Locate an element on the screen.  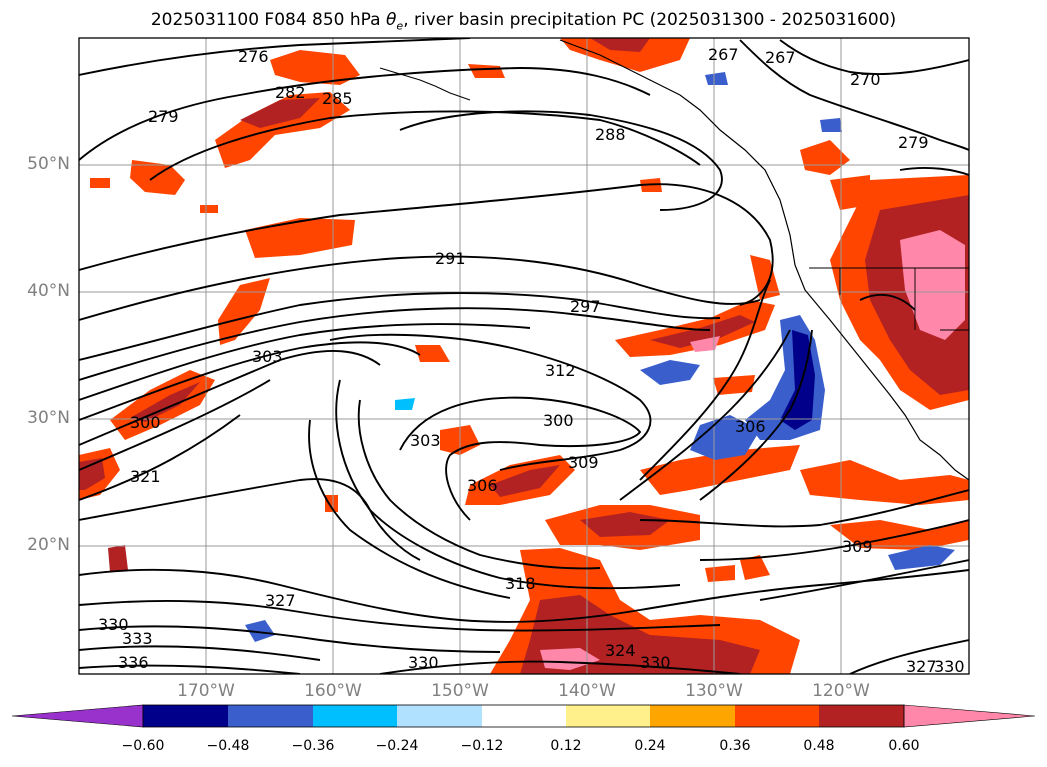
contour-label: 285 is located at coordinates (337, 98).